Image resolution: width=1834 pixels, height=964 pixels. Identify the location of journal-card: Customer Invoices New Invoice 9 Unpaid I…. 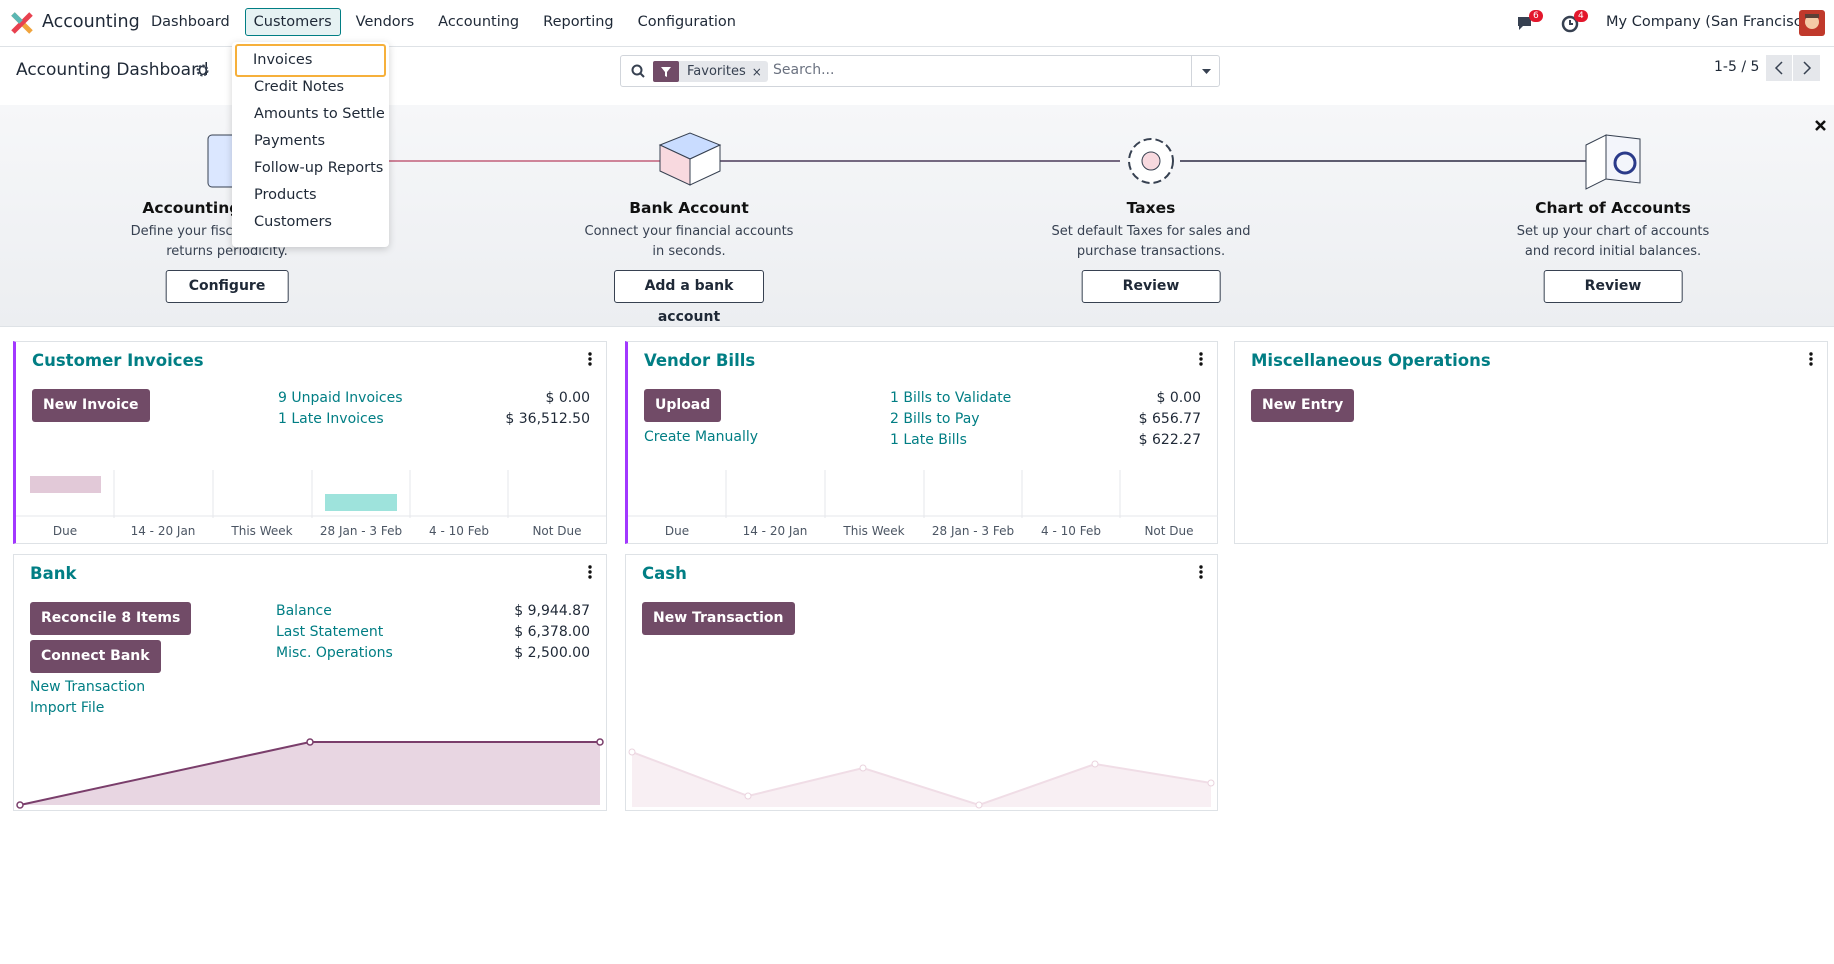
(310, 442).